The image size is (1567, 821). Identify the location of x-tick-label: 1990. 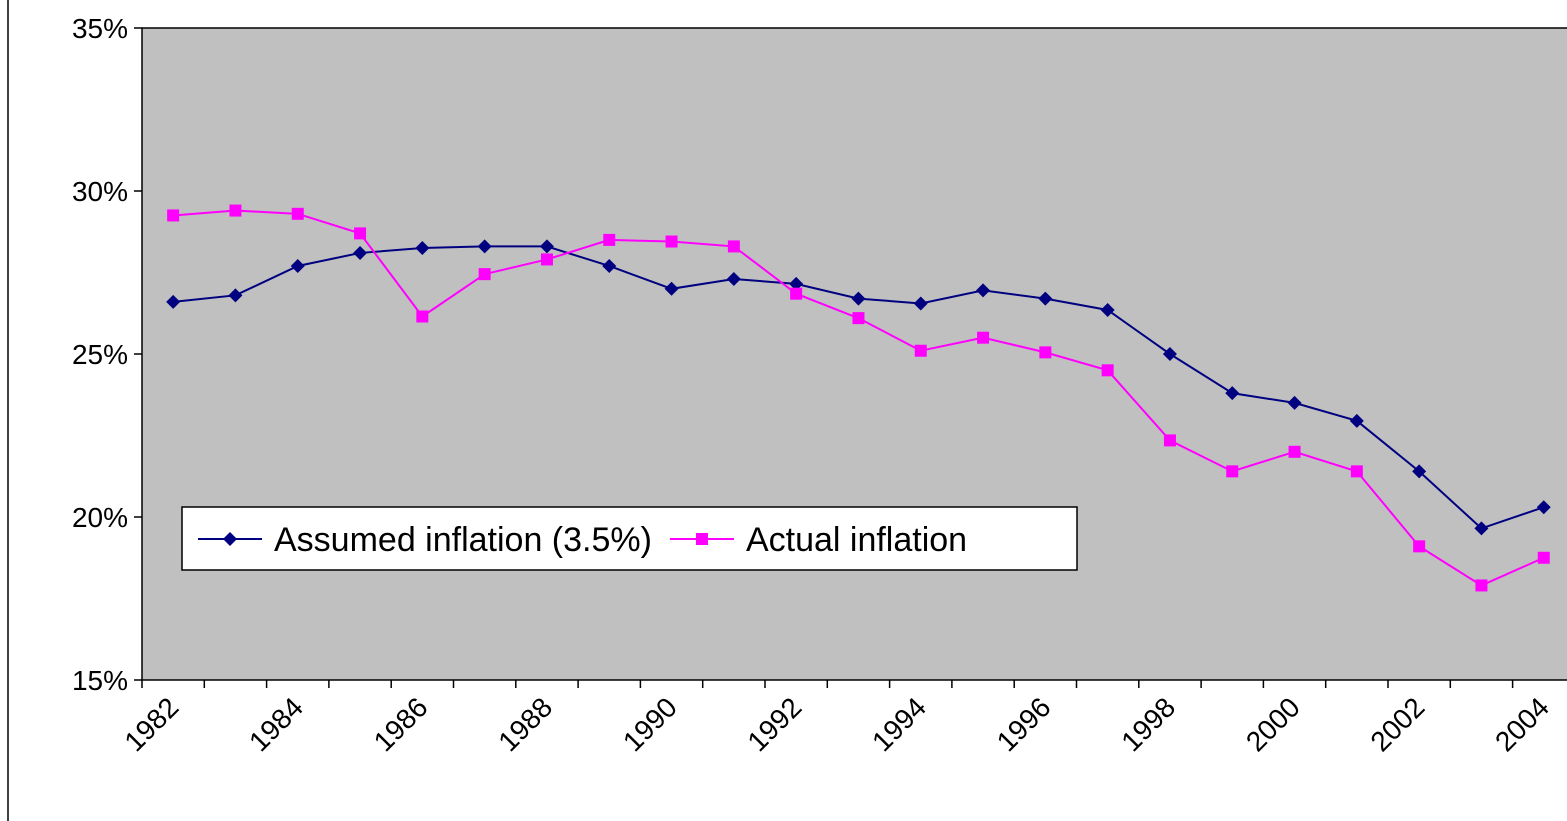
(650, 724).